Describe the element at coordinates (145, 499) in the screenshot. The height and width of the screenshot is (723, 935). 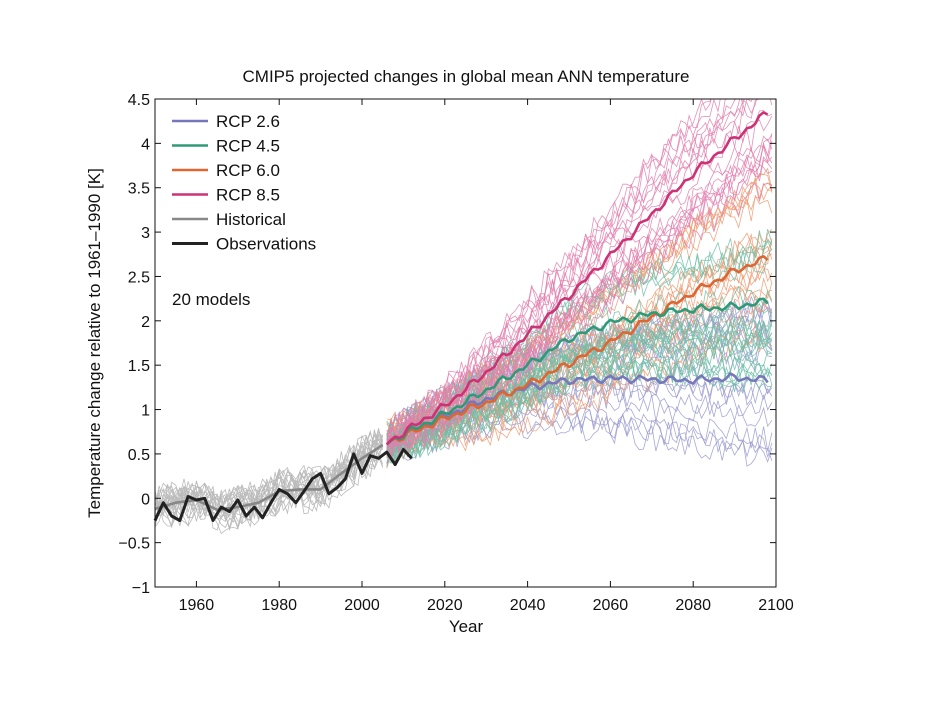
I see `y-tick-label: 0` at that location.